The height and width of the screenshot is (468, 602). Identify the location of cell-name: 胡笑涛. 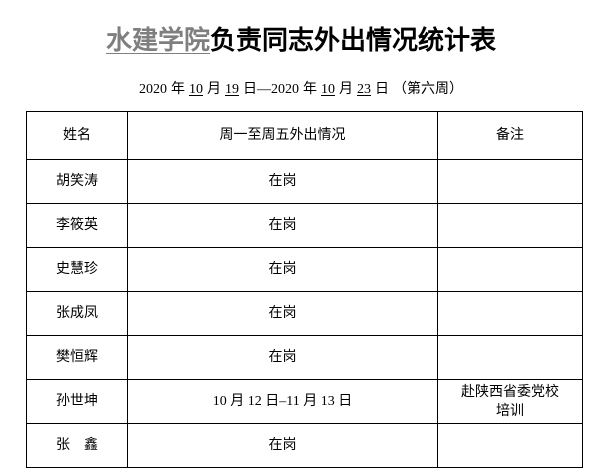
(77, 181).